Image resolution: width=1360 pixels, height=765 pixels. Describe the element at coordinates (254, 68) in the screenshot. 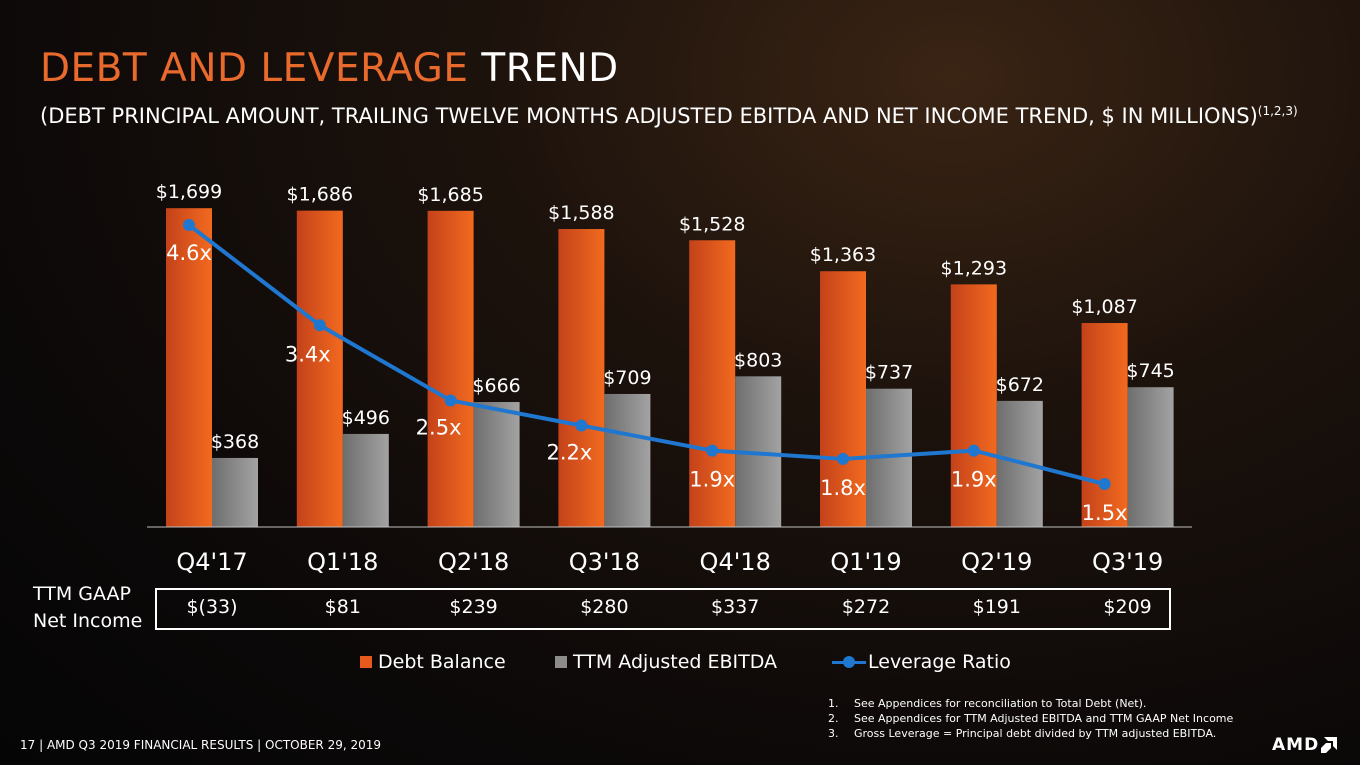

I see `title-accent: DEBT AND LEVERAGE` at that location.